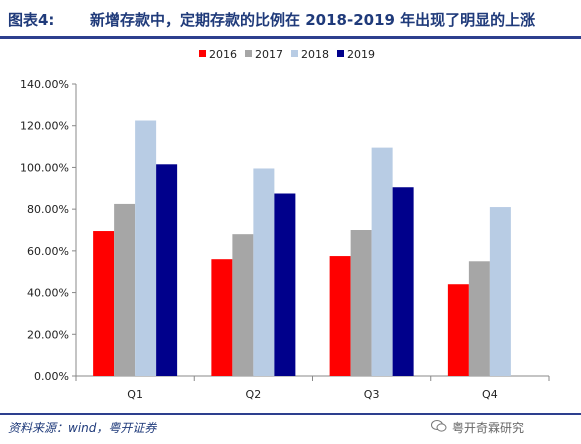 Image resolution: width=581 pixels, height=444 pixels. What do you see at coordinates (223, 54) in the screenshot?
I see `legend-label-2016: 2016` at bounding box center [223, 54].